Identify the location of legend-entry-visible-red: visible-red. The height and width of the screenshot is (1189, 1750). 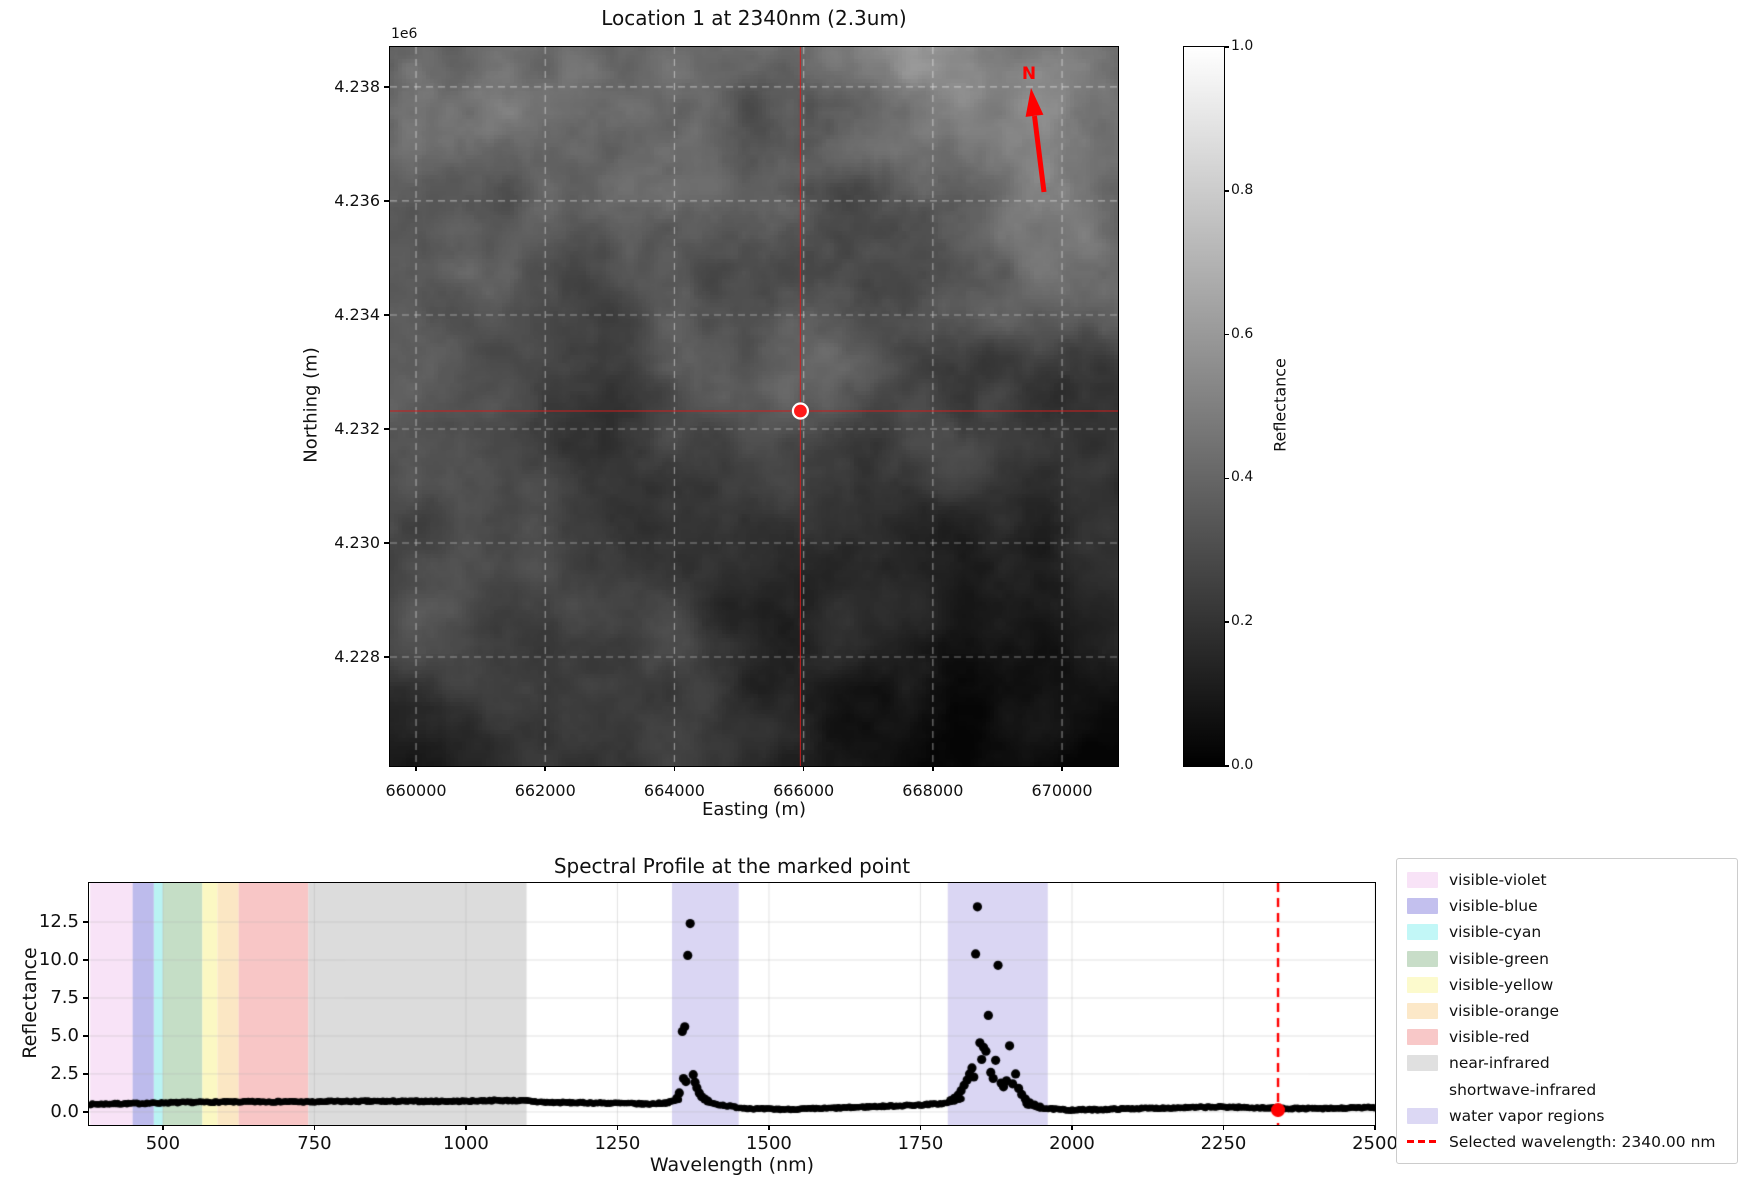
(1567, 1037).